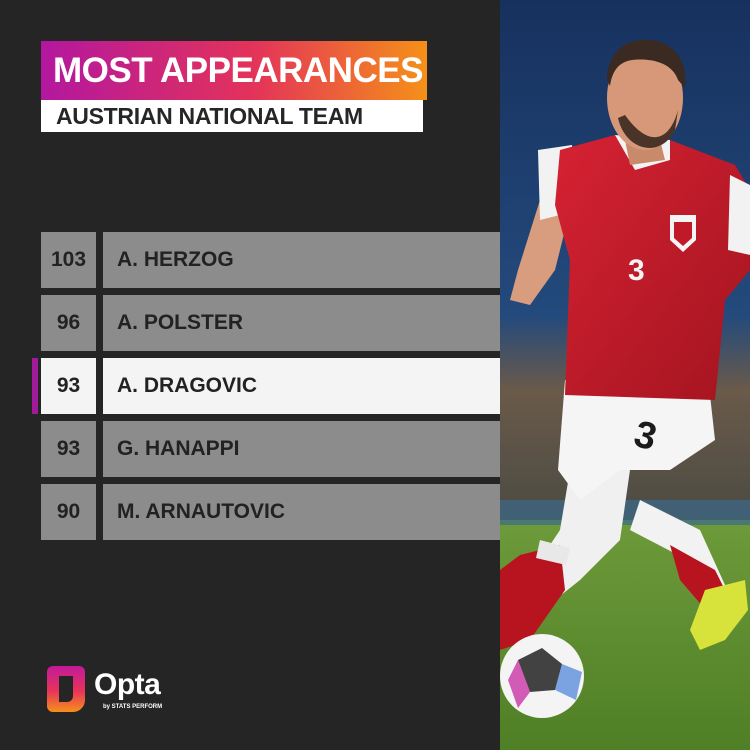 The image size is (750, 750). What do you see at coordinates (234, 70) in the screenshot?
I see `page-title: MOST APPEARANCES` at bounding box center [234, 70].